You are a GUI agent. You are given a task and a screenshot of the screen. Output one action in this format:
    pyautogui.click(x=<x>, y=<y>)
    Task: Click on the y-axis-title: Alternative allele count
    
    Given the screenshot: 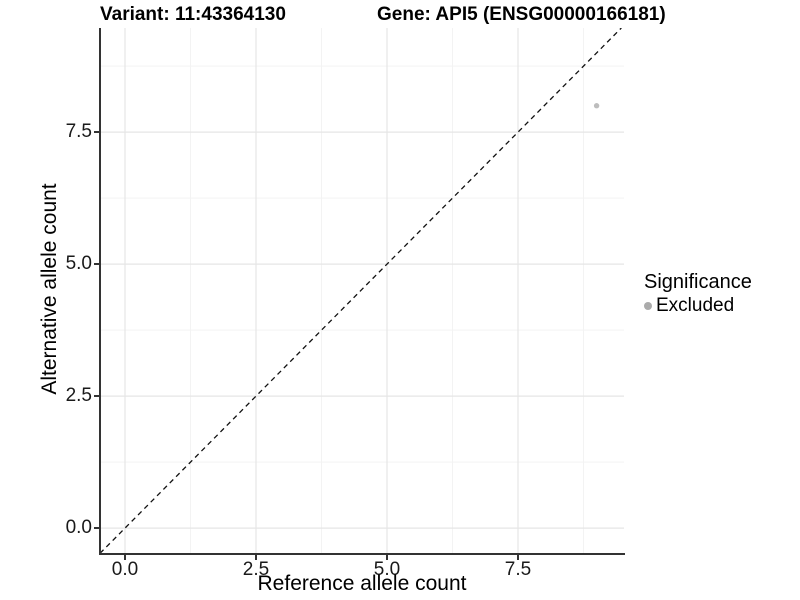 What is the action you would take?
    pyautogui.click(x=49, y=289)
    